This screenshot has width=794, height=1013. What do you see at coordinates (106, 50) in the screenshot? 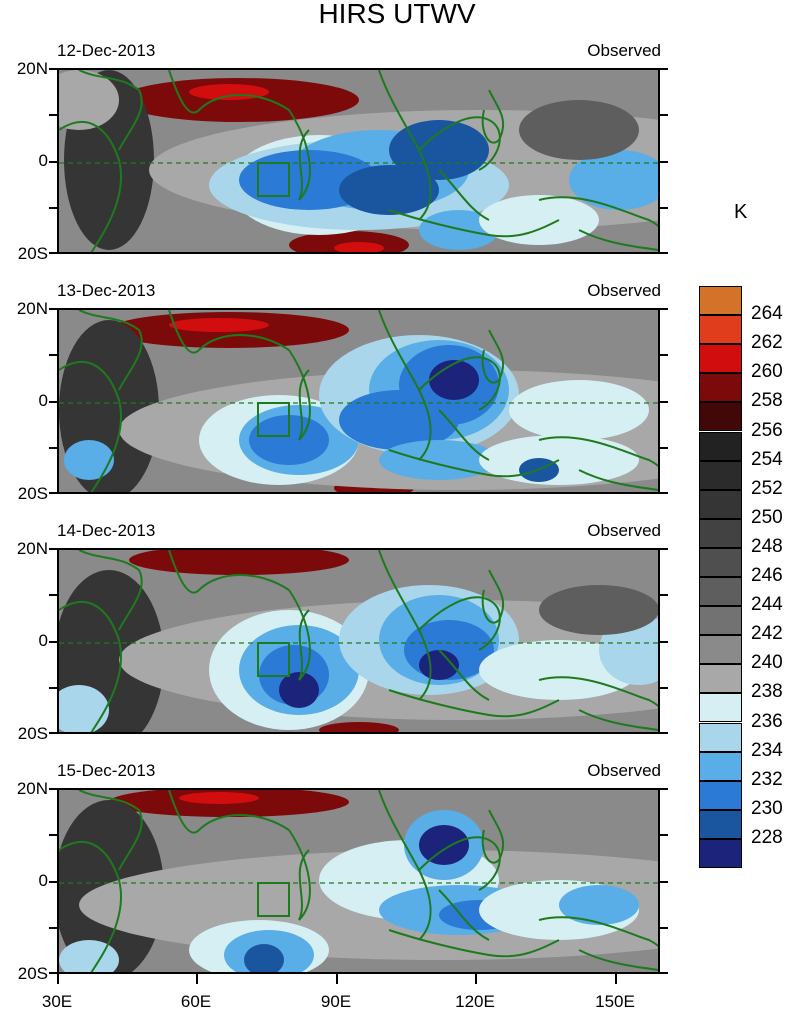
I see `panel-date: 12-Dec-2013` at bounding box center [106, 50].